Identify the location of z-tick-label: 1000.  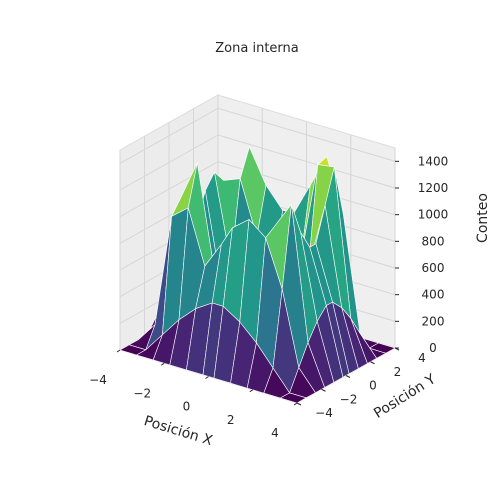
(433, 215).